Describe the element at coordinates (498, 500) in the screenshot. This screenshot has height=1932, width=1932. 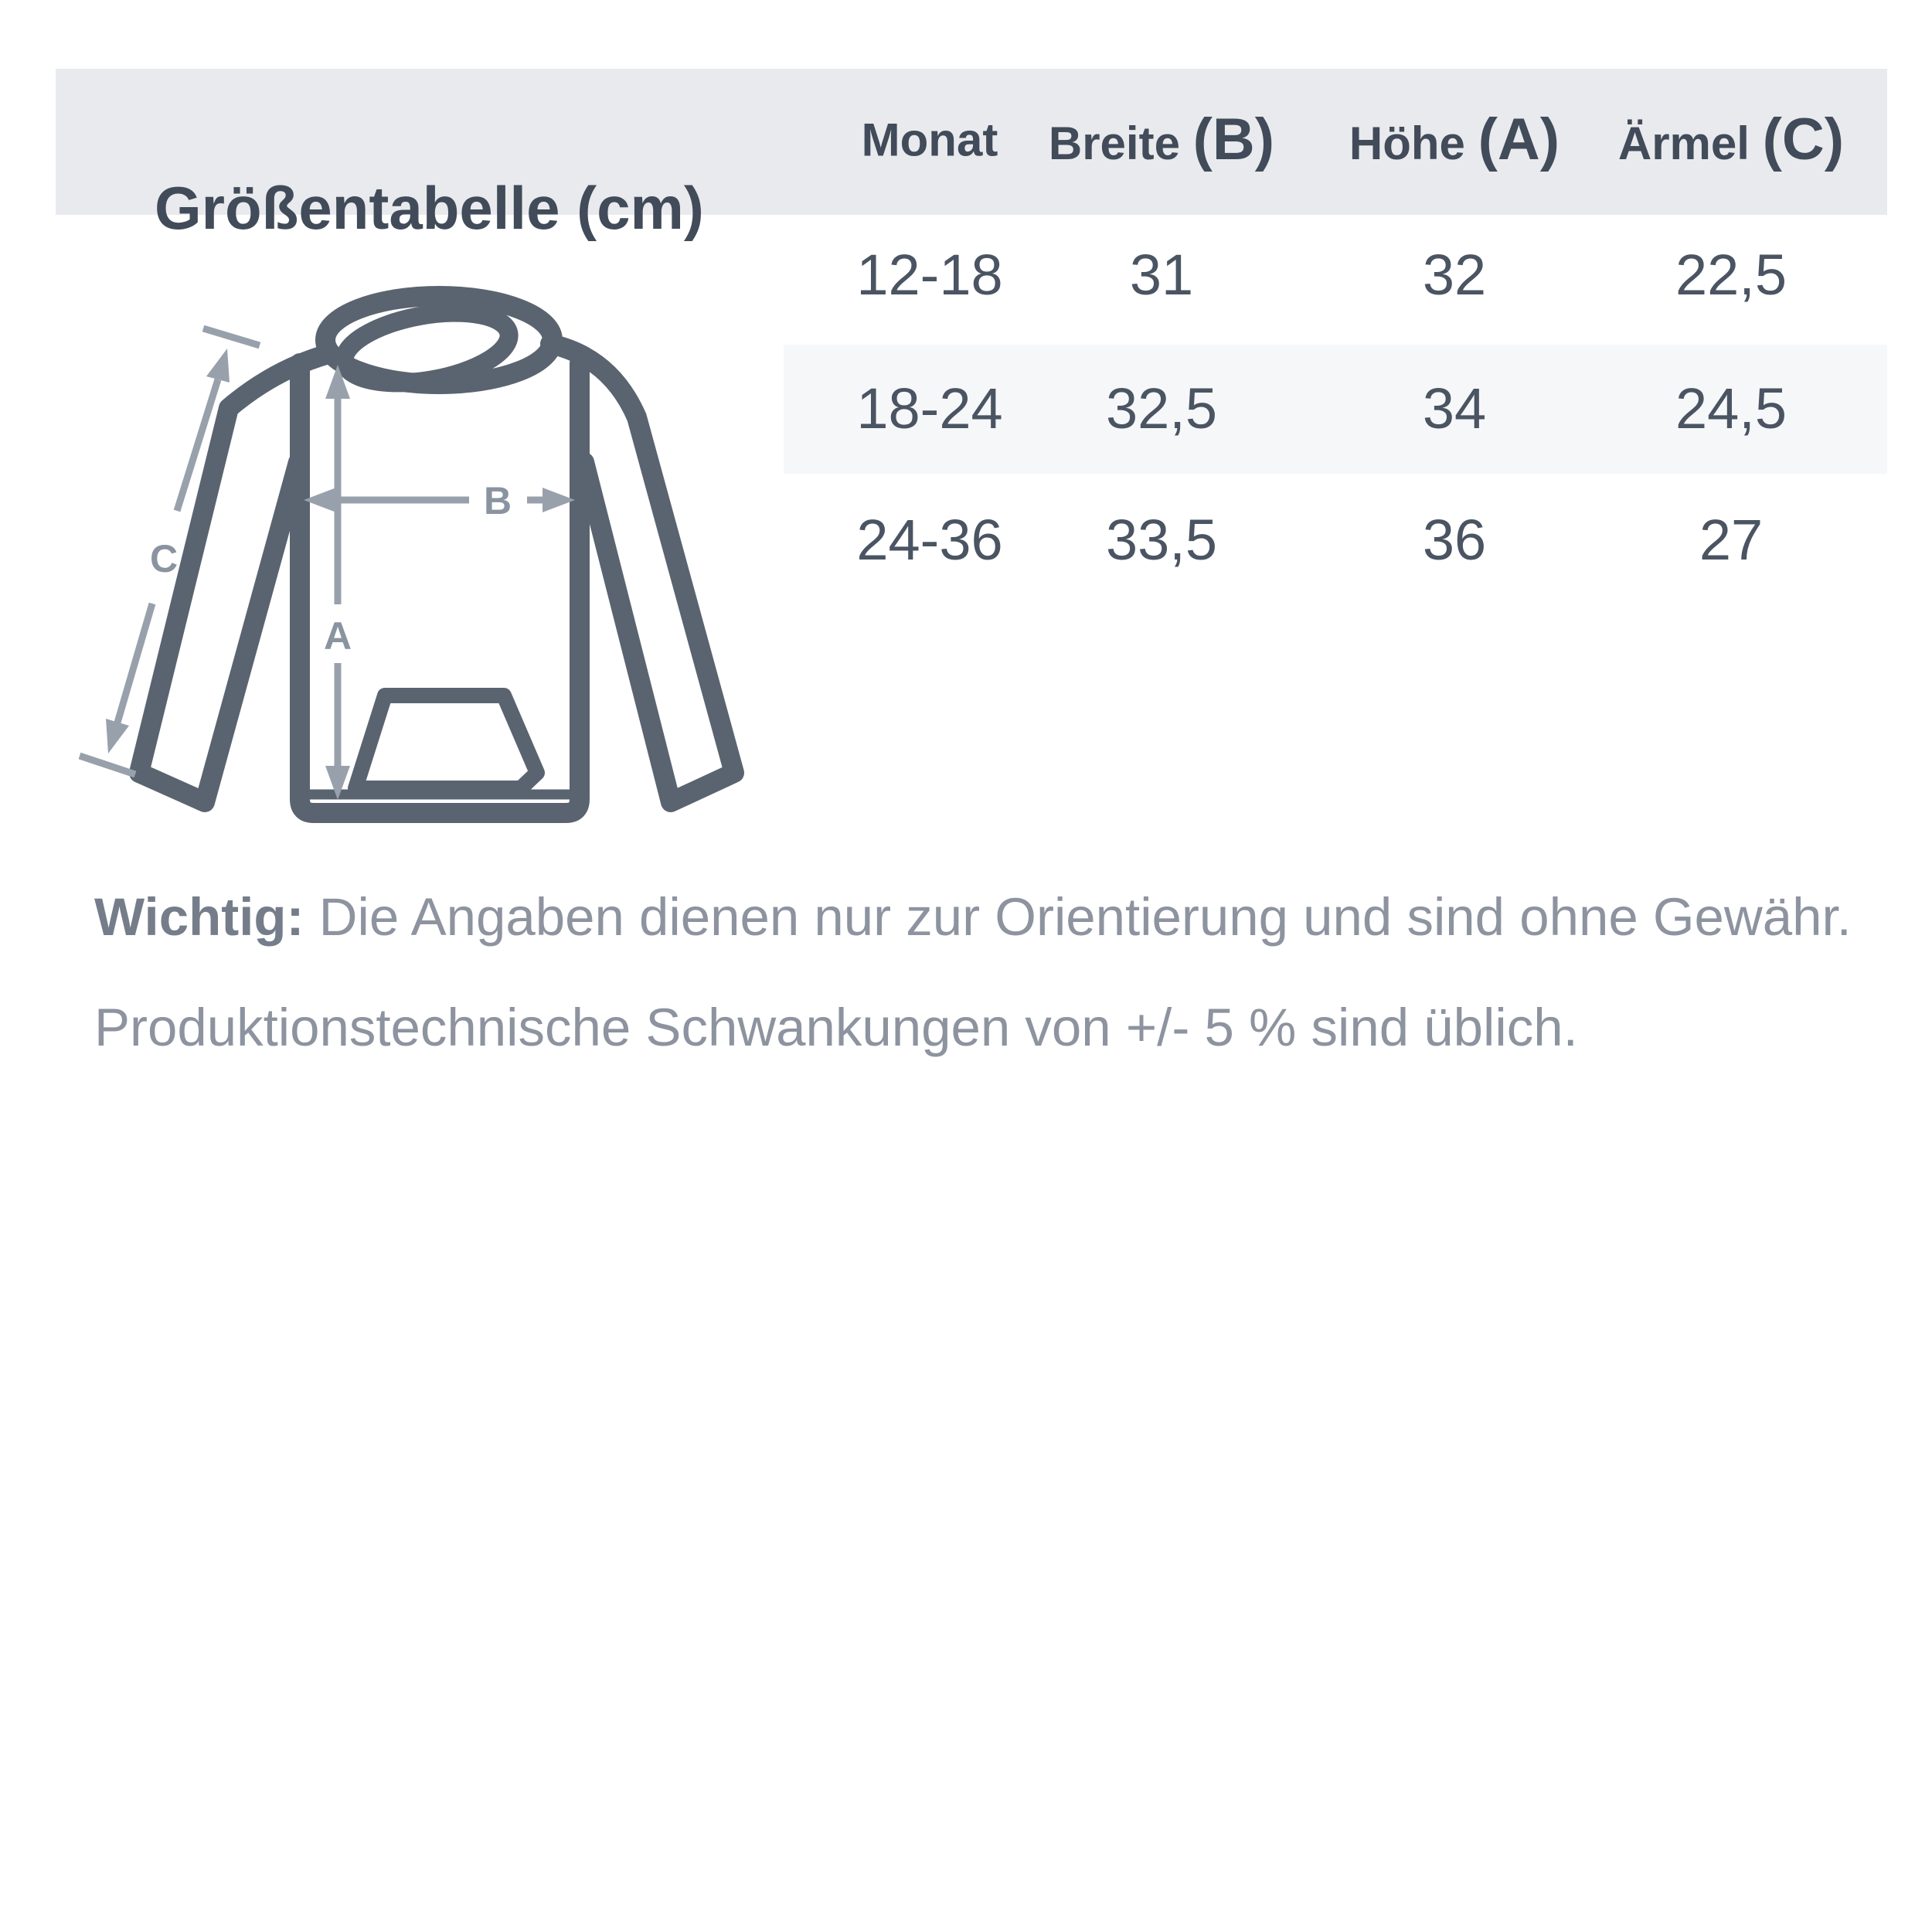
I see `label-width-b: B` at that location.